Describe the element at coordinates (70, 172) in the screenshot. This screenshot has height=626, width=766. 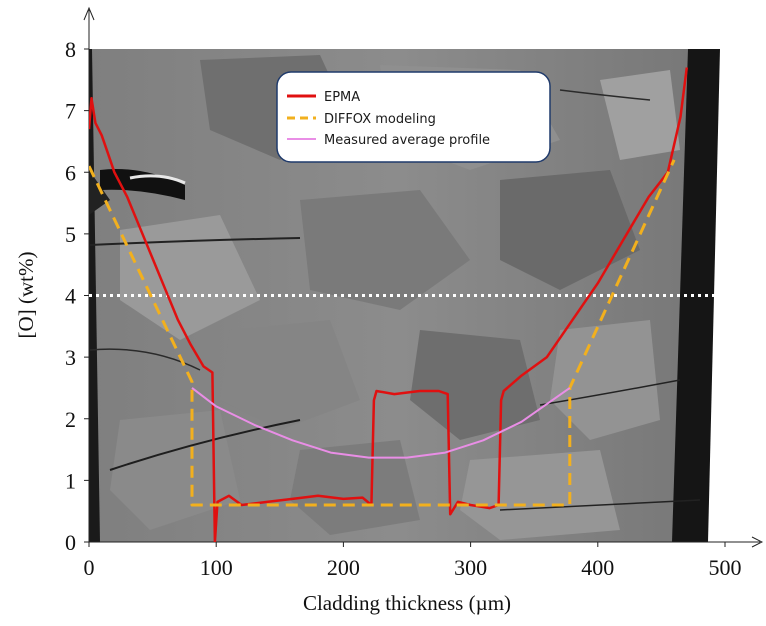
I see `y-tick-label: 6` at that location.